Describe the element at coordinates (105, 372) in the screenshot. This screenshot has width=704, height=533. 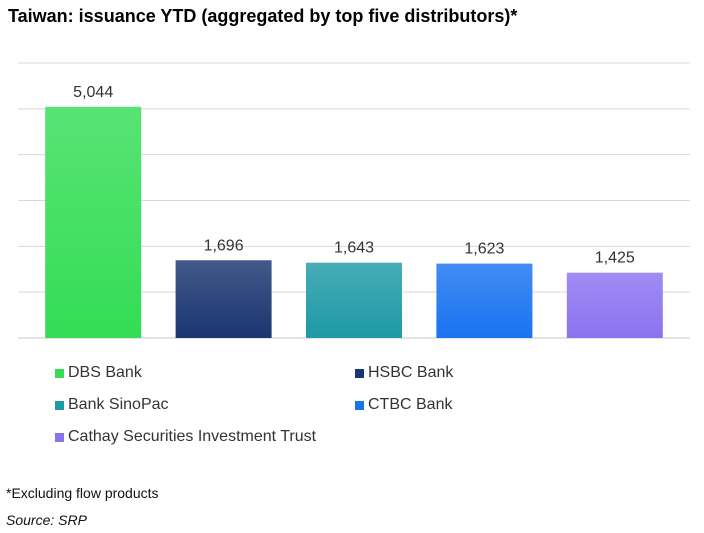
I see `legend-label: DBS Bank` at that location.